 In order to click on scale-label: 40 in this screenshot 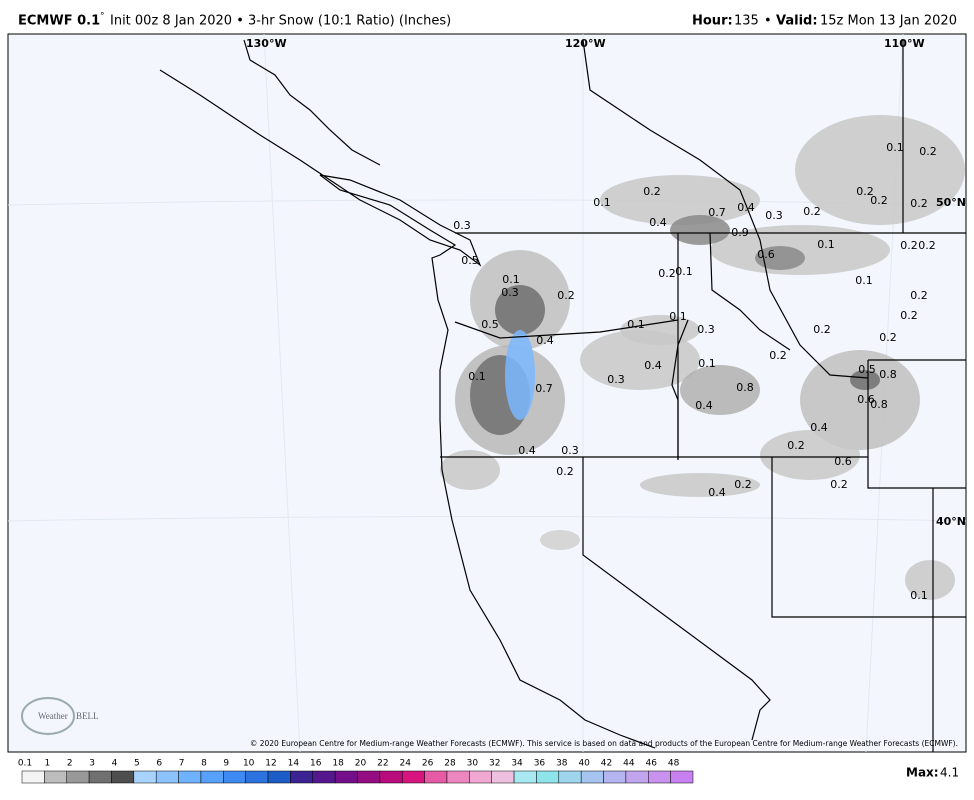, I will do `click(584, 764)`.